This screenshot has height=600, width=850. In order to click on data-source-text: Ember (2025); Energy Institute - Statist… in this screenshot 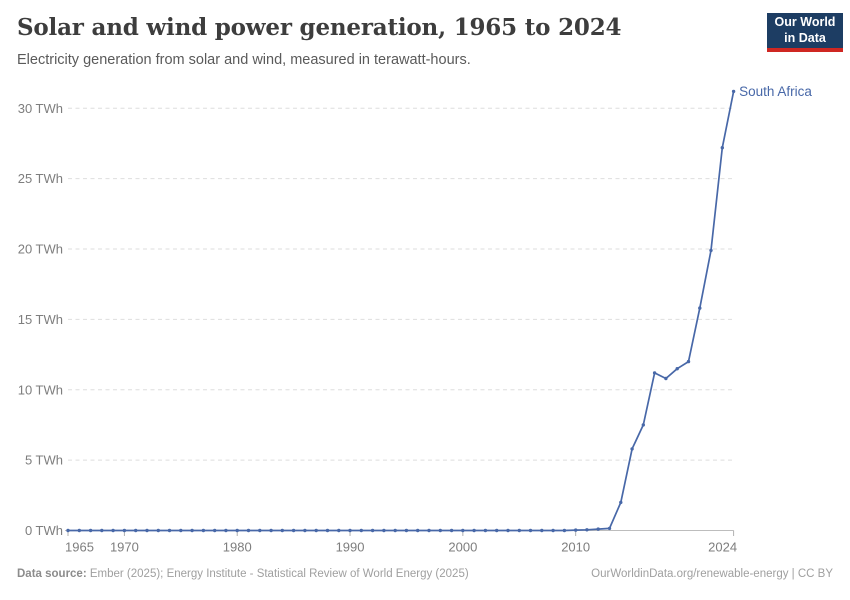, I will do `click(277, 574)`.